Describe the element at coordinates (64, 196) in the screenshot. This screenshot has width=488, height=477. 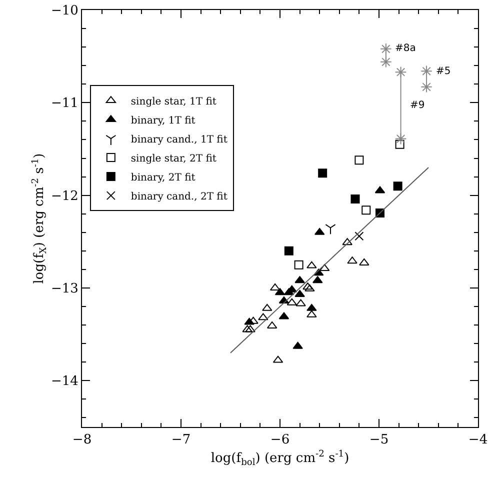
I see `y-tick-label: −12` at that location.